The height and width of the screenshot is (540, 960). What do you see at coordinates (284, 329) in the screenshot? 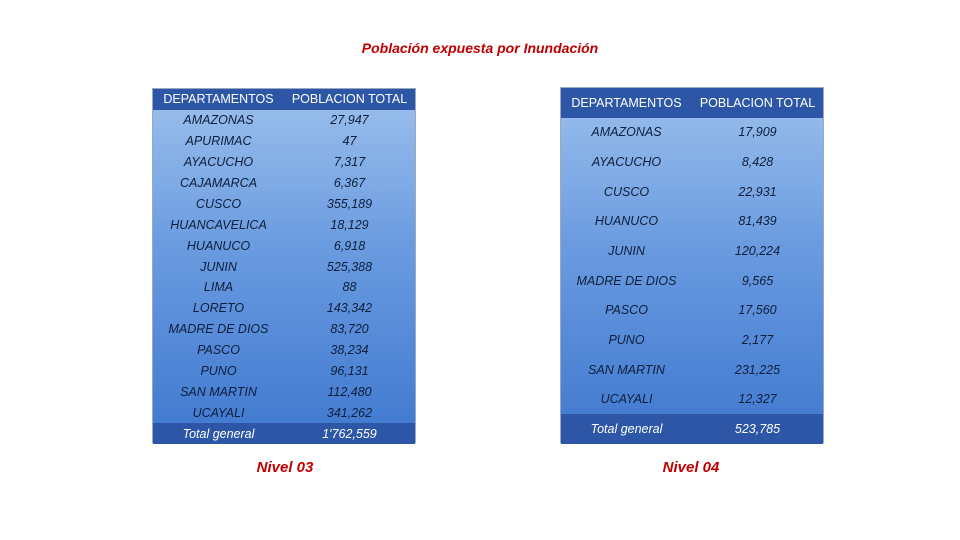
I see `table-row: MADRE DE DIOS 83,720` at bounding box center [284, 329].